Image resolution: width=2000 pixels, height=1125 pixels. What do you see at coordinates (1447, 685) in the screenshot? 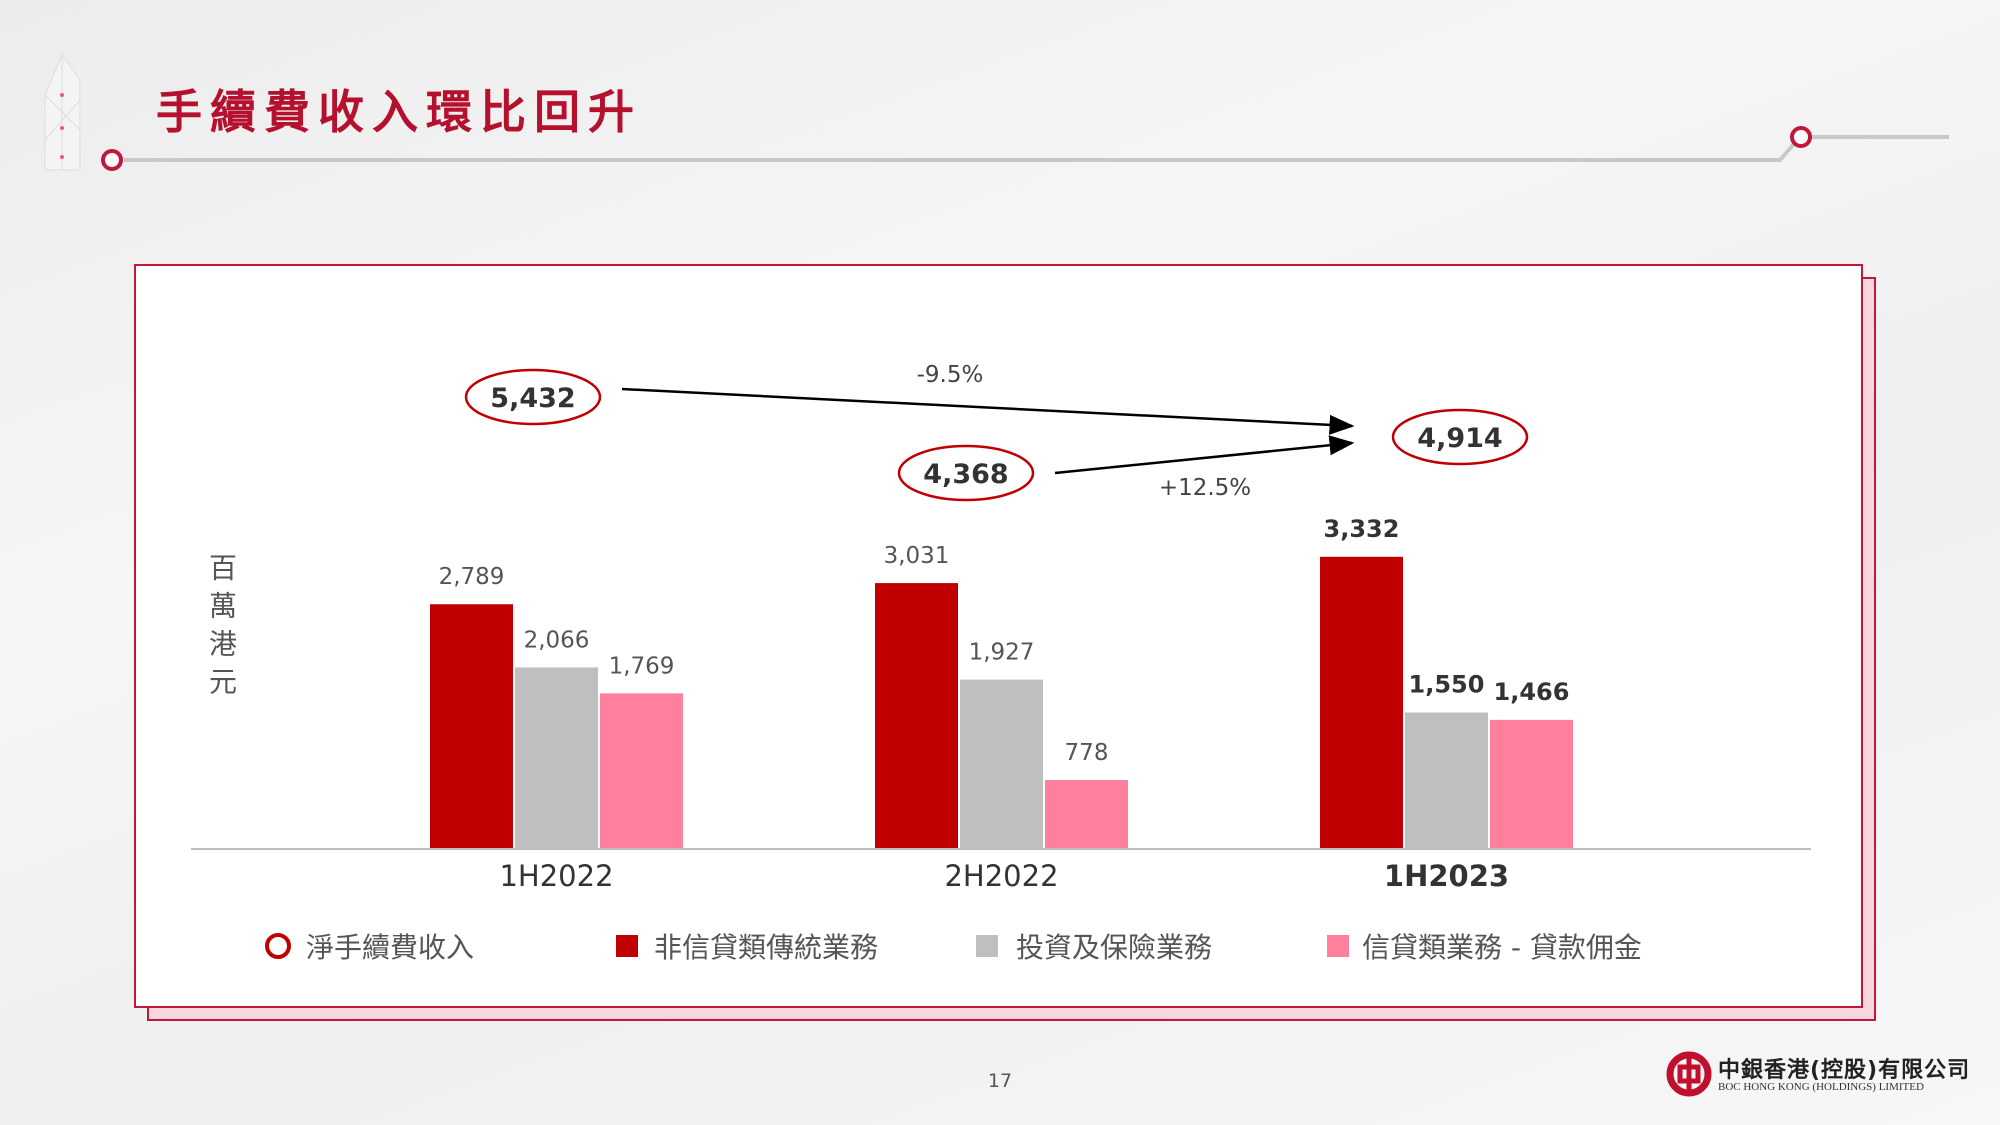
I see `data-label: 1,550` at bounding box center [1447, 685].